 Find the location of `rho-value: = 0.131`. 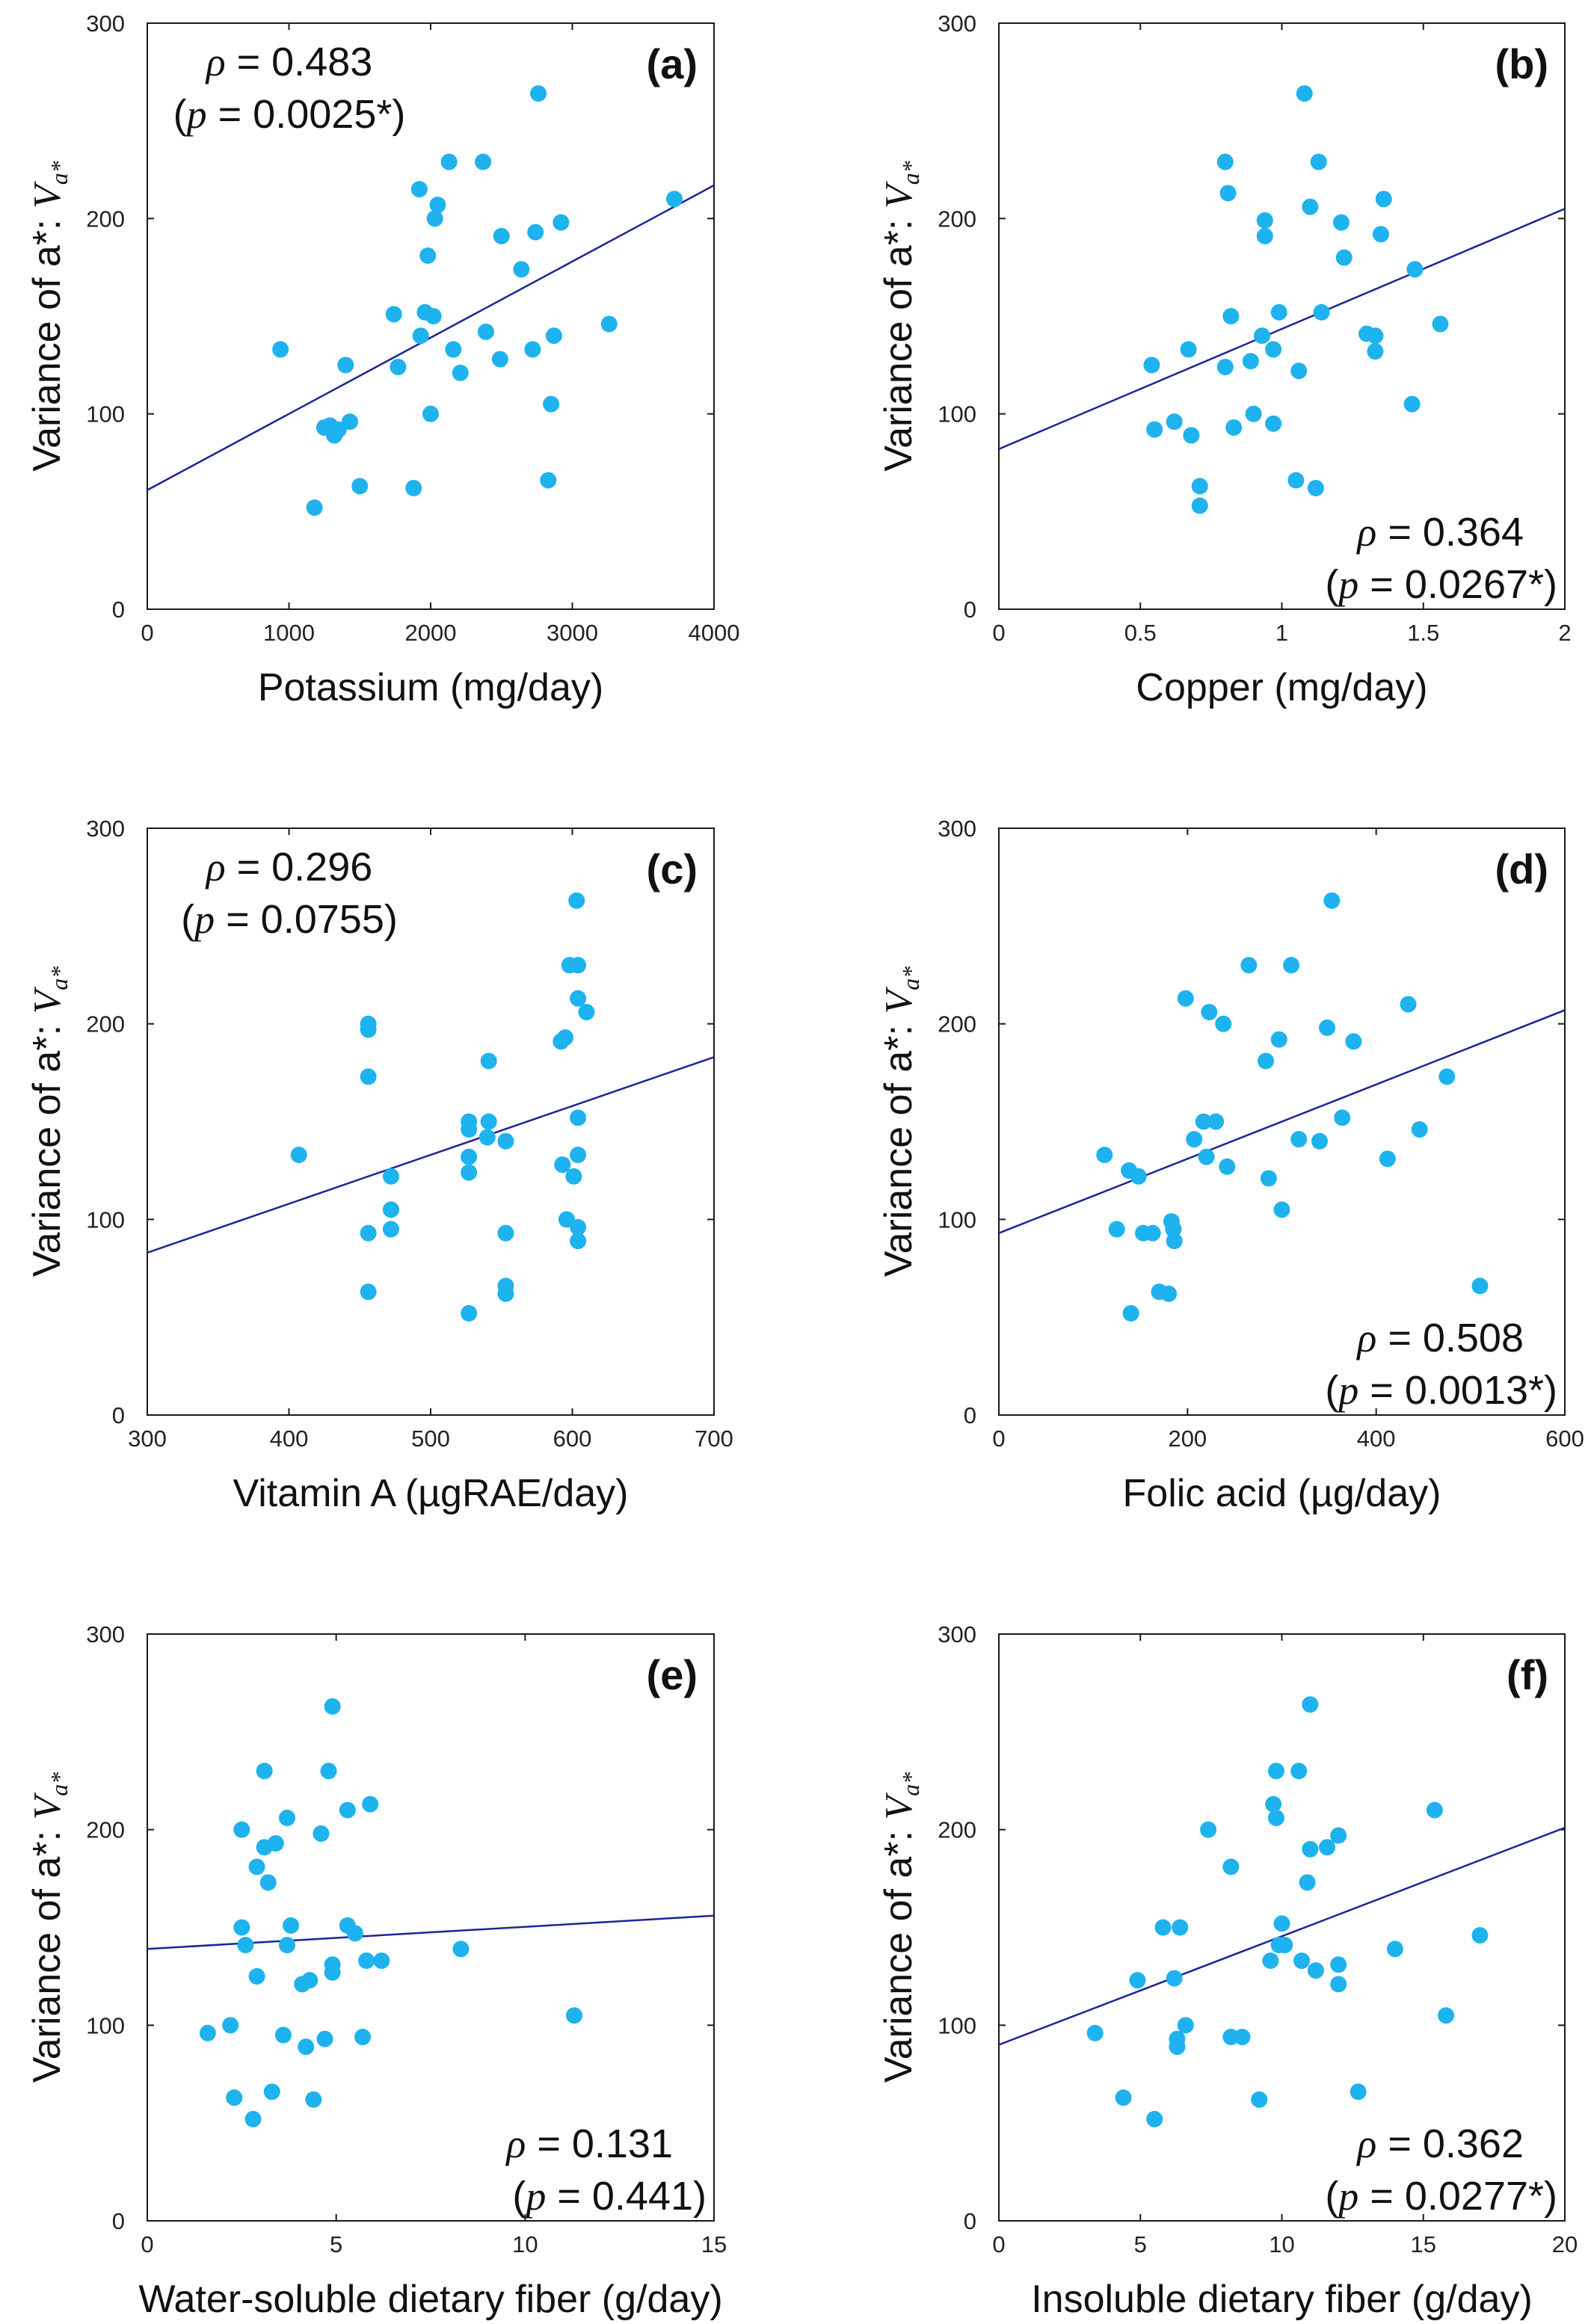

rho-value: = 0.131 is located at coordinates (599, 2144).